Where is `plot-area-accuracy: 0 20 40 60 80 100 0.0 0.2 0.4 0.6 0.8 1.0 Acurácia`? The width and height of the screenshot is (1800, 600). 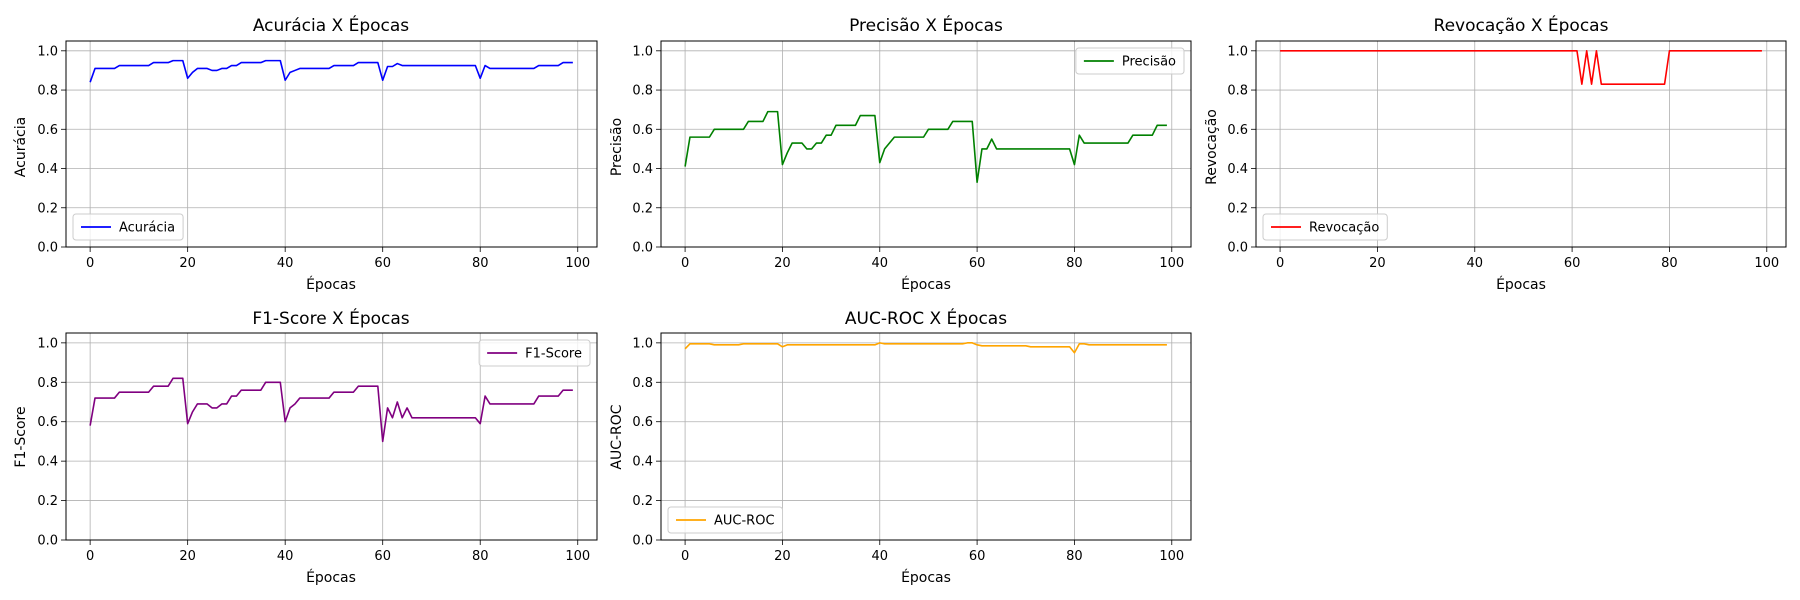
plot-area-accuracy: 0 20 40 60 80 100 0.0 0.2 0.4 0.6 0.8 1.0 Acurácia is located at coordinates (317, 155).